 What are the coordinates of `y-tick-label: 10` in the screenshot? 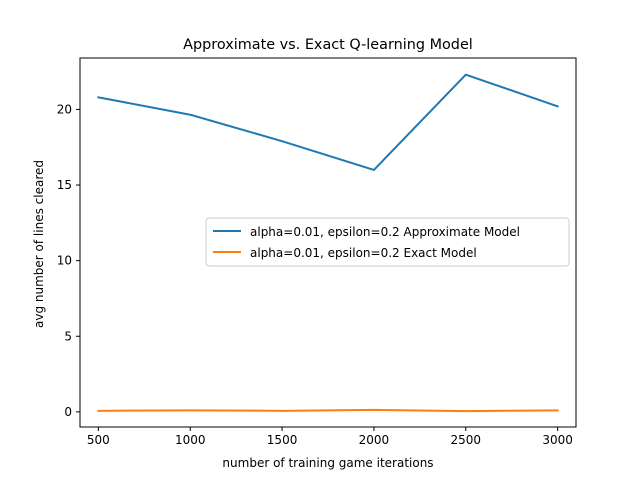 It's located at (64, 261).